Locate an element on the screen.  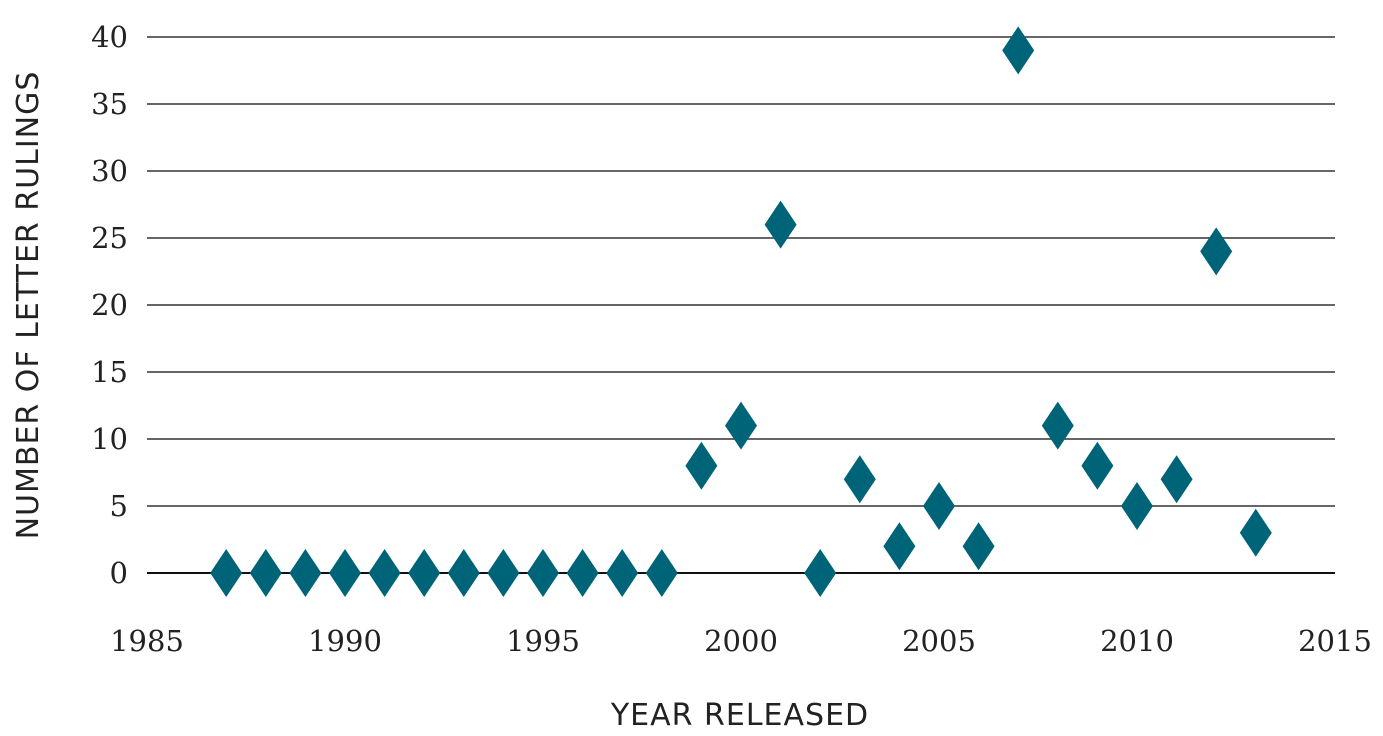
x-tick-label: 1985 is located at coordinates (147, 641).